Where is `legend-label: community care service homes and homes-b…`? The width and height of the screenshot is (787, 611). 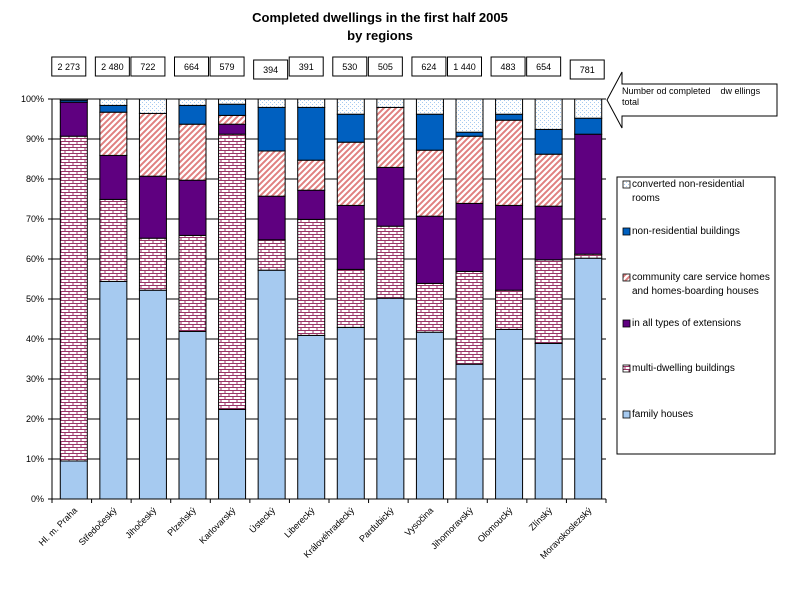 legend-label: community care service homes and homes-b… is located at coordinates (701, 284).